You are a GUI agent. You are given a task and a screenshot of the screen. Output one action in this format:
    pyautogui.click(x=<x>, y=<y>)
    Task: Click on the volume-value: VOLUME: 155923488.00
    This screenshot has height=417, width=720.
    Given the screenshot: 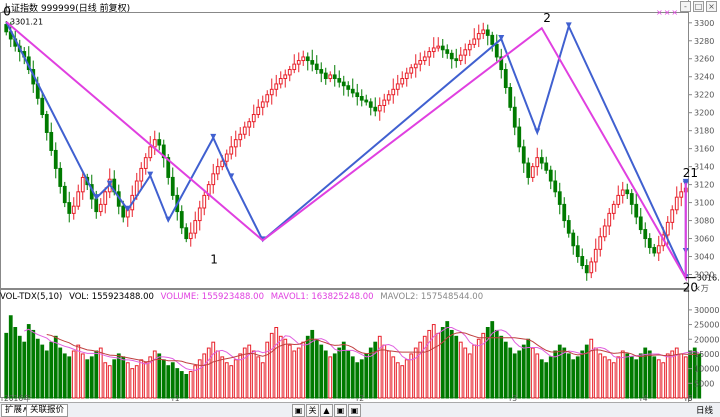 What is the action you would take?
    pyautogui.click(x=212, y=297)
    